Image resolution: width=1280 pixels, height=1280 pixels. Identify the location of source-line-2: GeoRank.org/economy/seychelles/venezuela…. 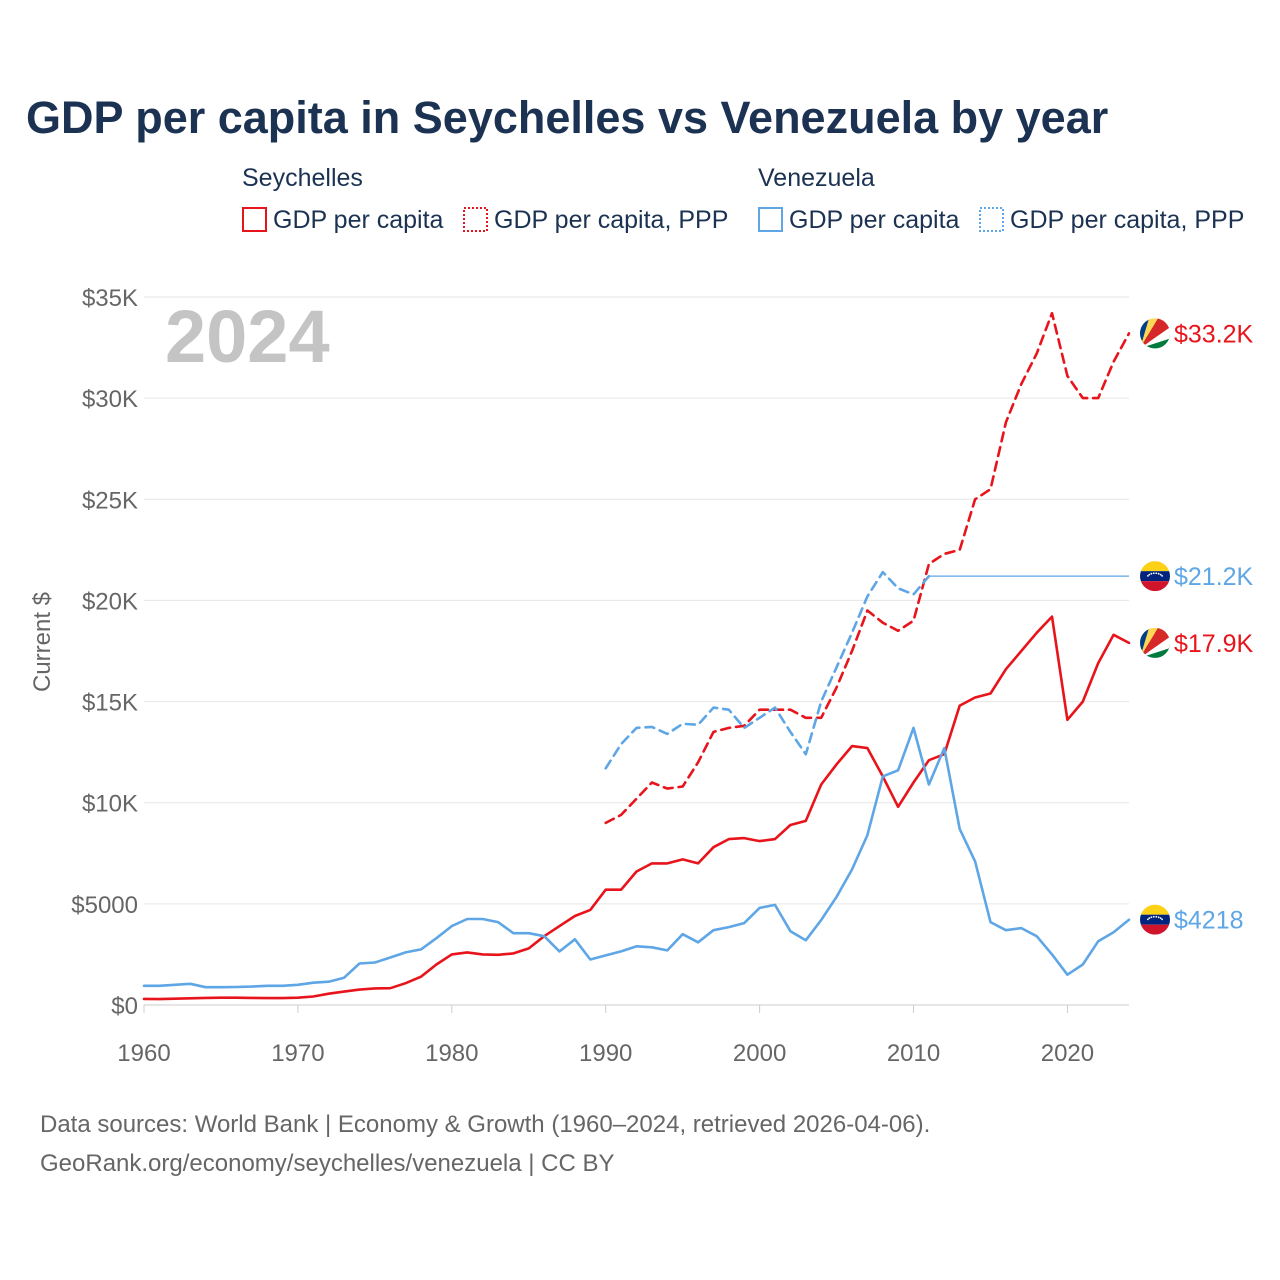
(327, 1163).